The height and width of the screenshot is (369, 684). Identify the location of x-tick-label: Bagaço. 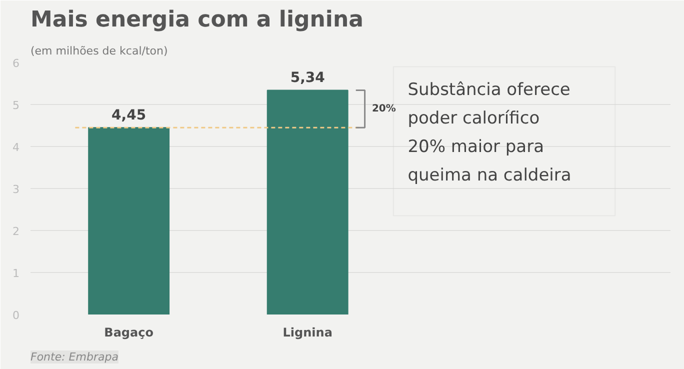
(129, 333).